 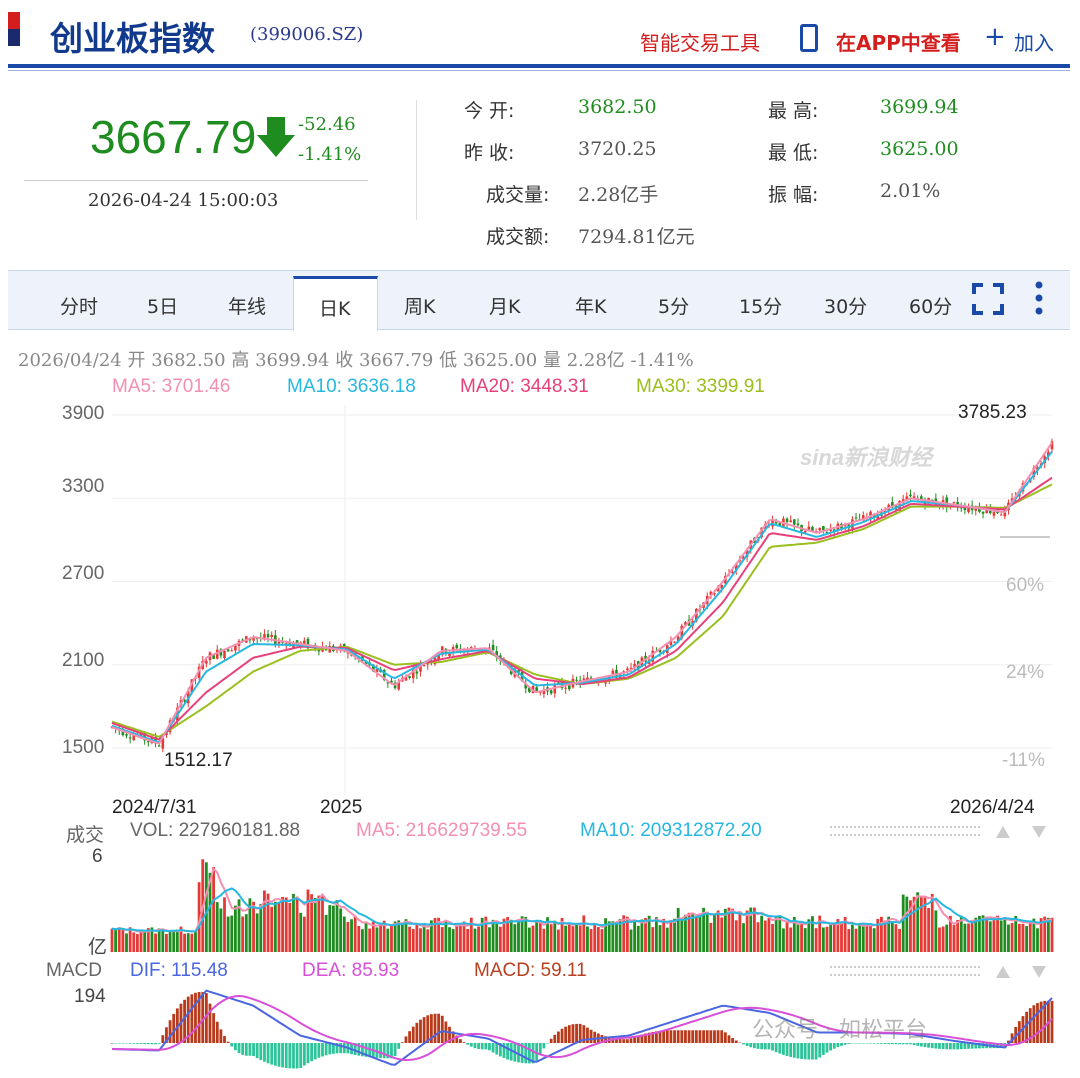 I want to click on tab-15min: 15分, so click(x=761, y=307).